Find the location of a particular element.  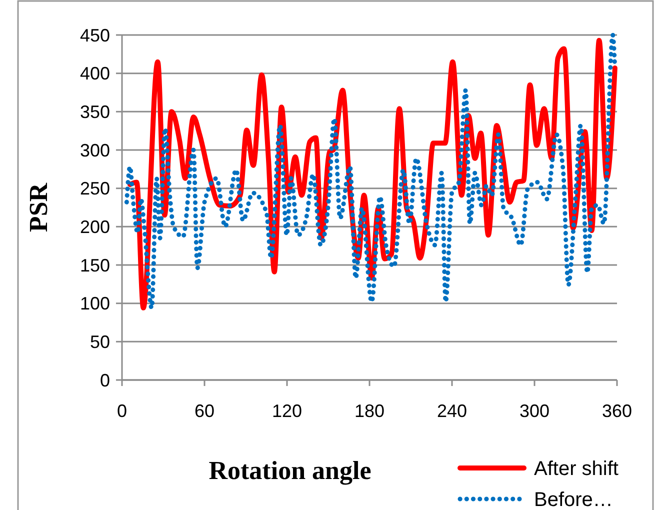

x-tick-label: 120 is located at coordinates (287, 411).